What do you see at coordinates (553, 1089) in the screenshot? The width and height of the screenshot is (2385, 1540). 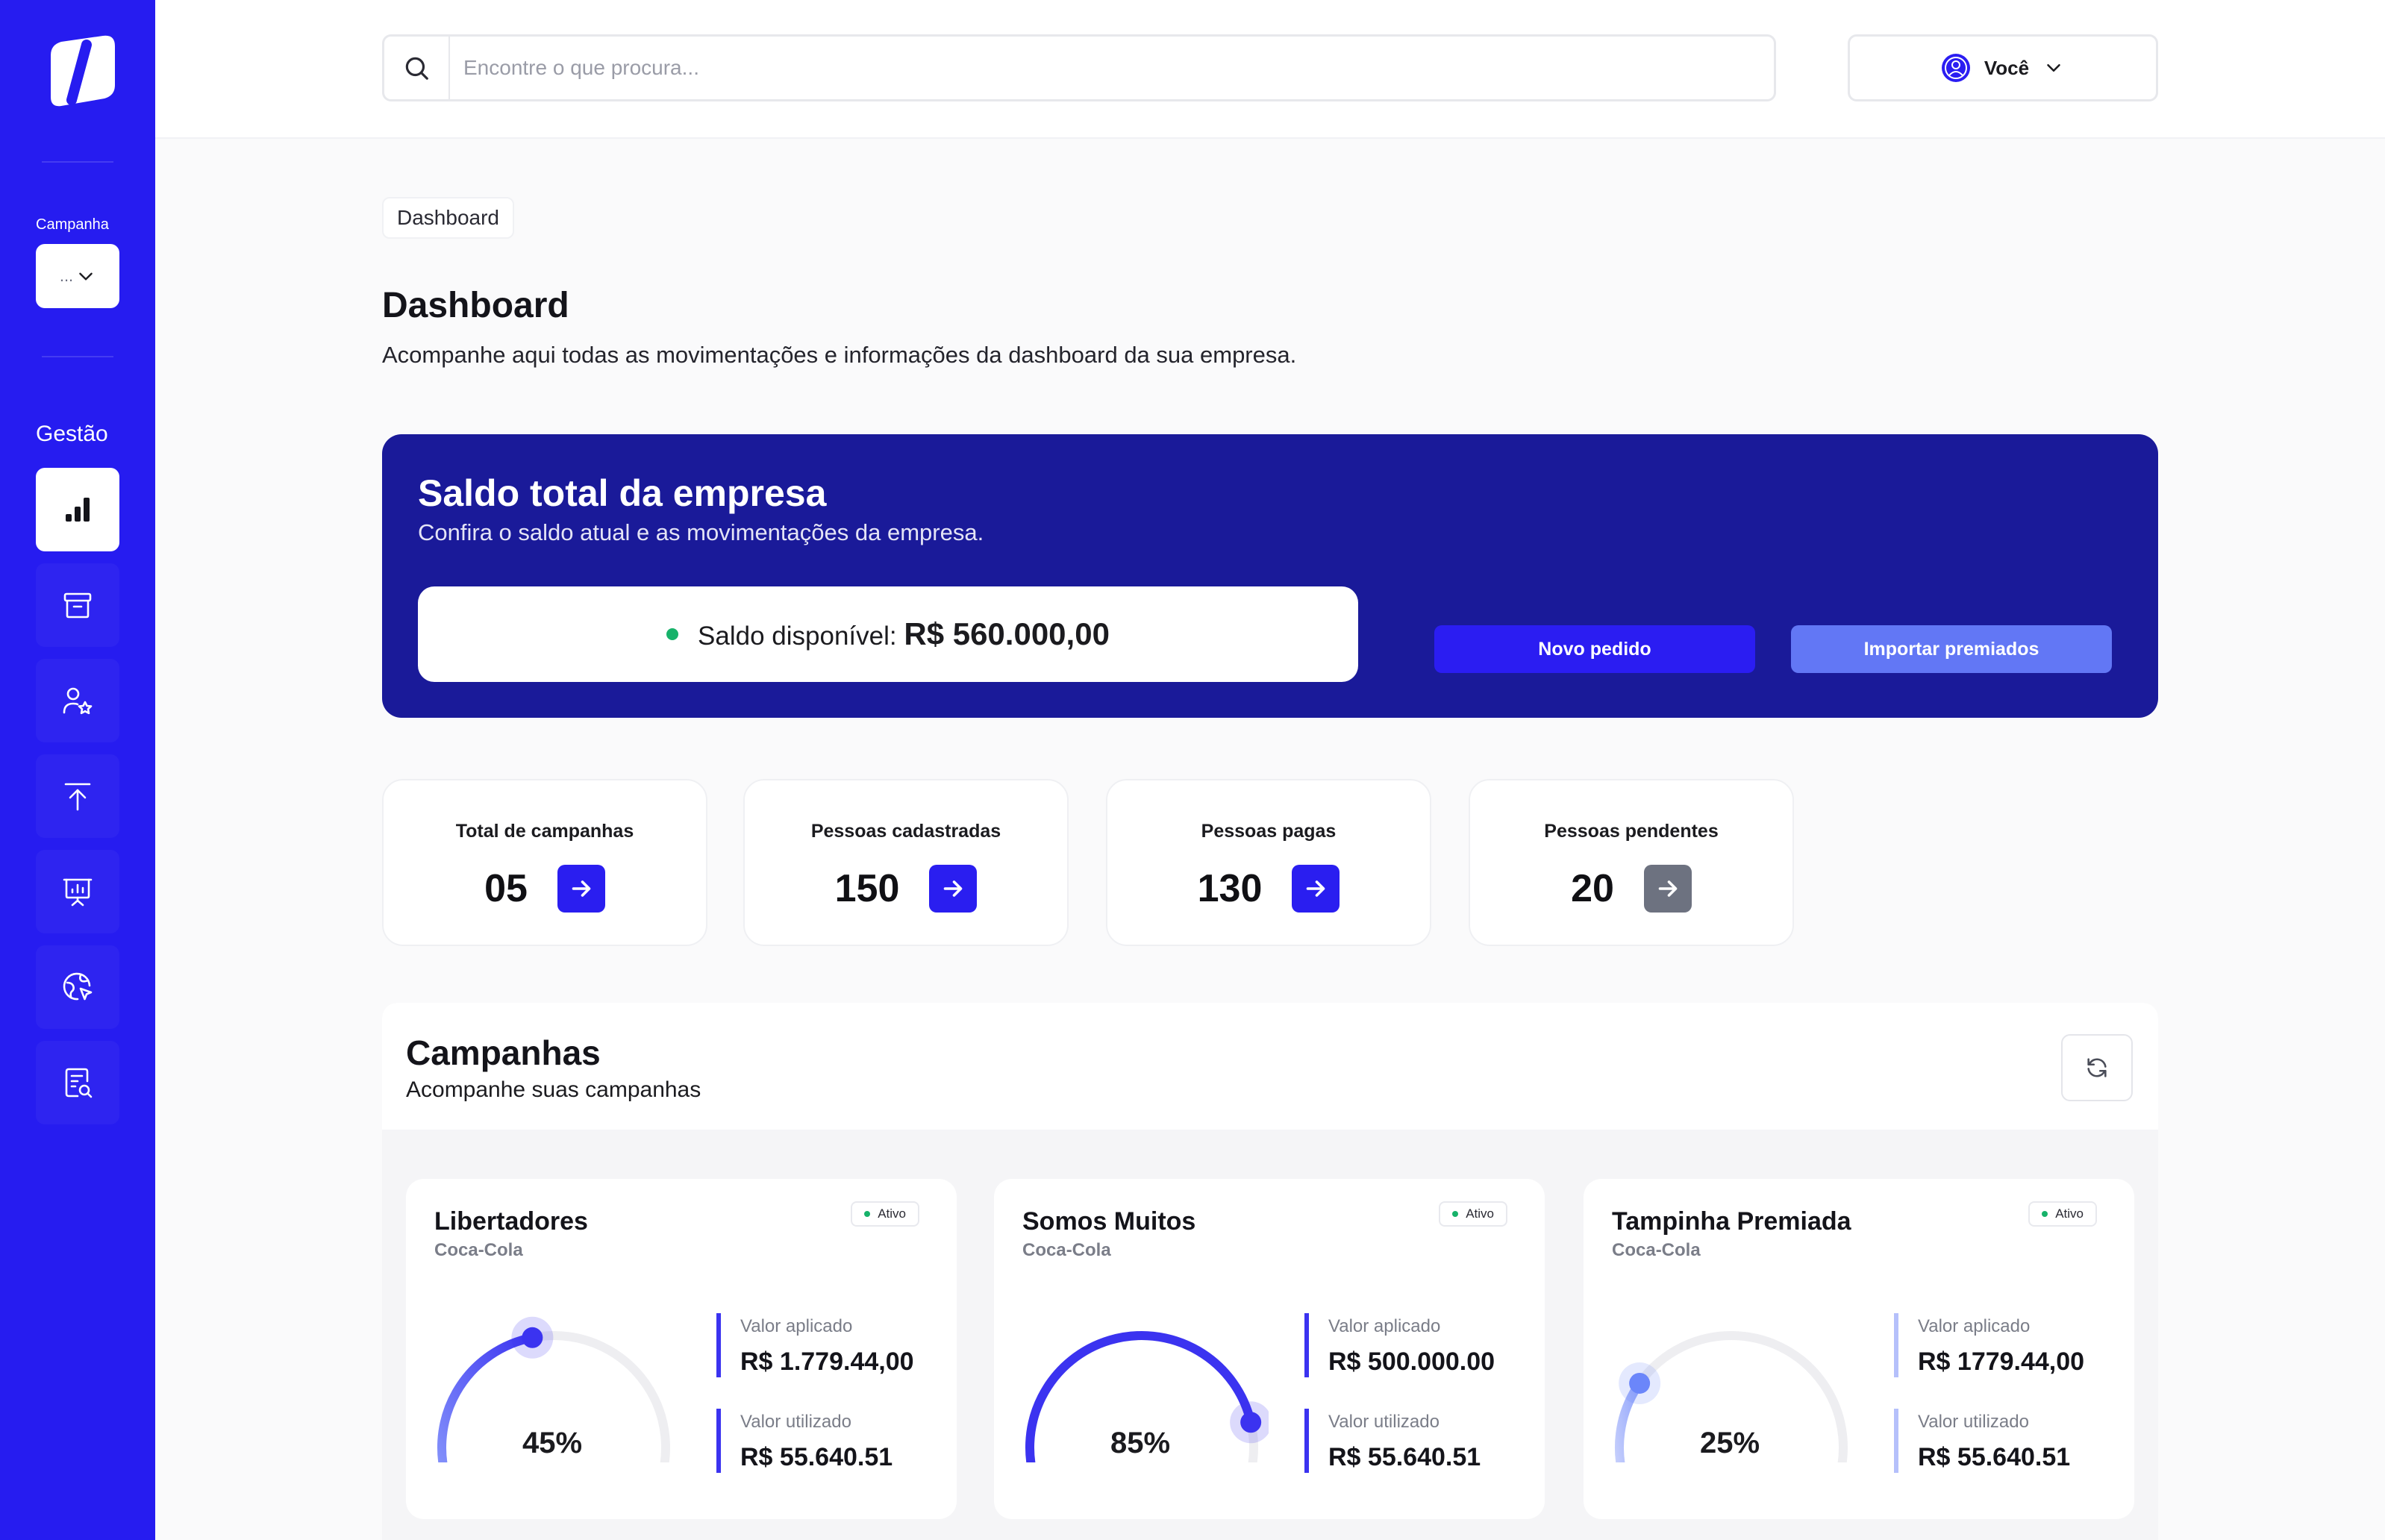 I see `campaigns-subtitle: Acompanhe suas campanhas` at bounding box center [553, 1089].